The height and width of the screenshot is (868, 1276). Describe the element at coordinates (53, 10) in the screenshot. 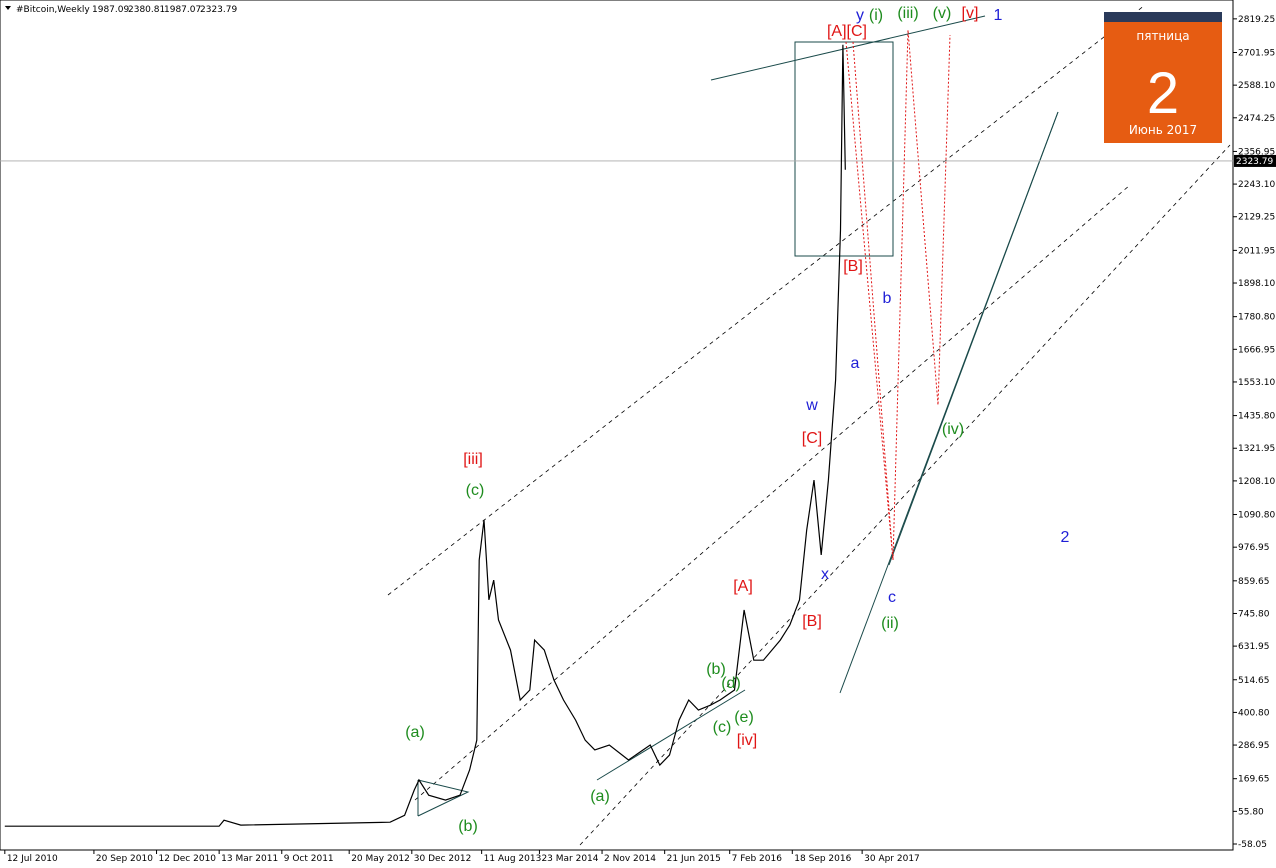

I see `symbol-title: #Bitcoin,Weekly` at that location.